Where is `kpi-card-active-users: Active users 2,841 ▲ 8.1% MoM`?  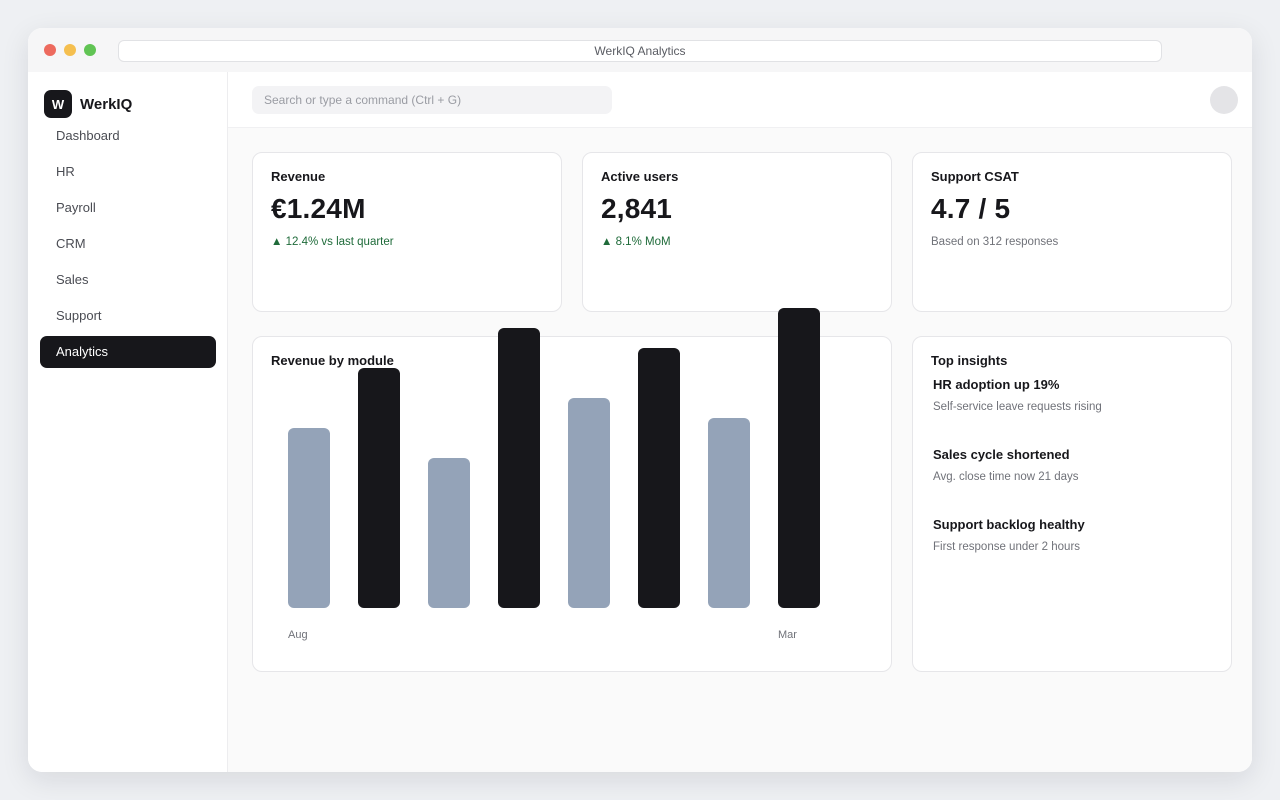 kpi-card-active-users: Active users 2,841 ▲ 8.1% MoM is located at coordinates (737, 232).